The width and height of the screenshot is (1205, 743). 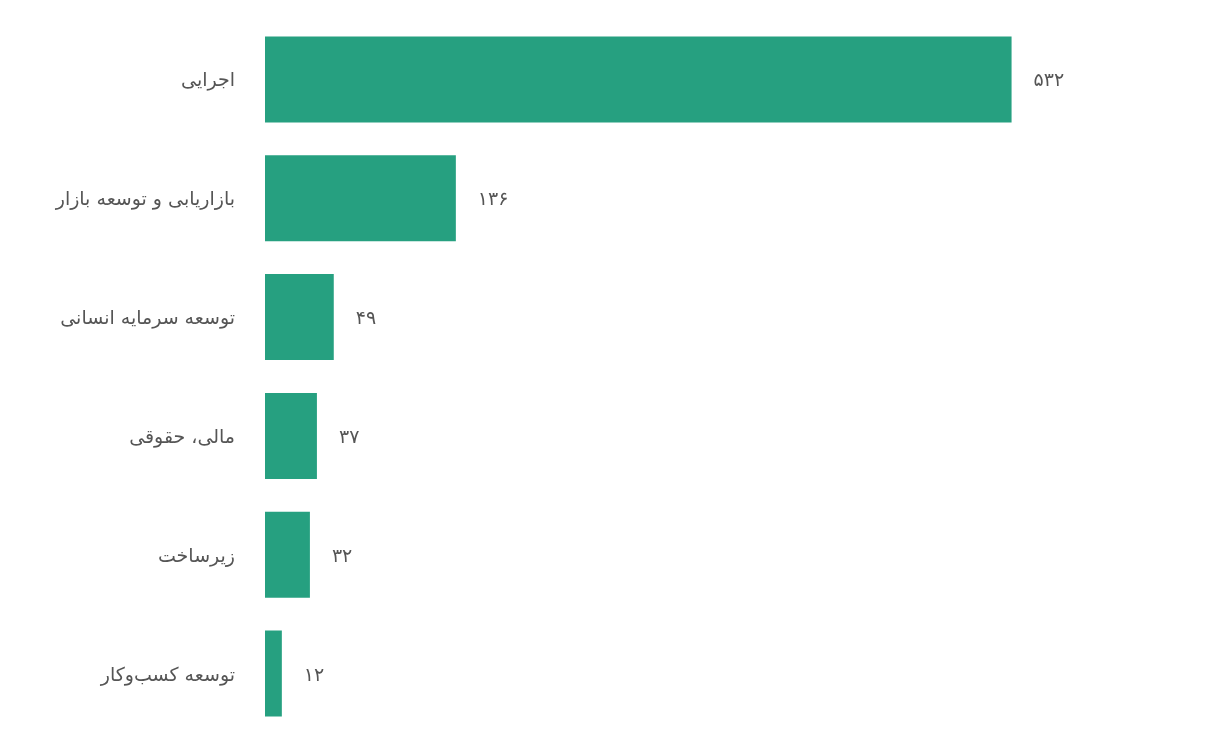 I want to click on data-label: ۳۷, so click(x=349, y=435).